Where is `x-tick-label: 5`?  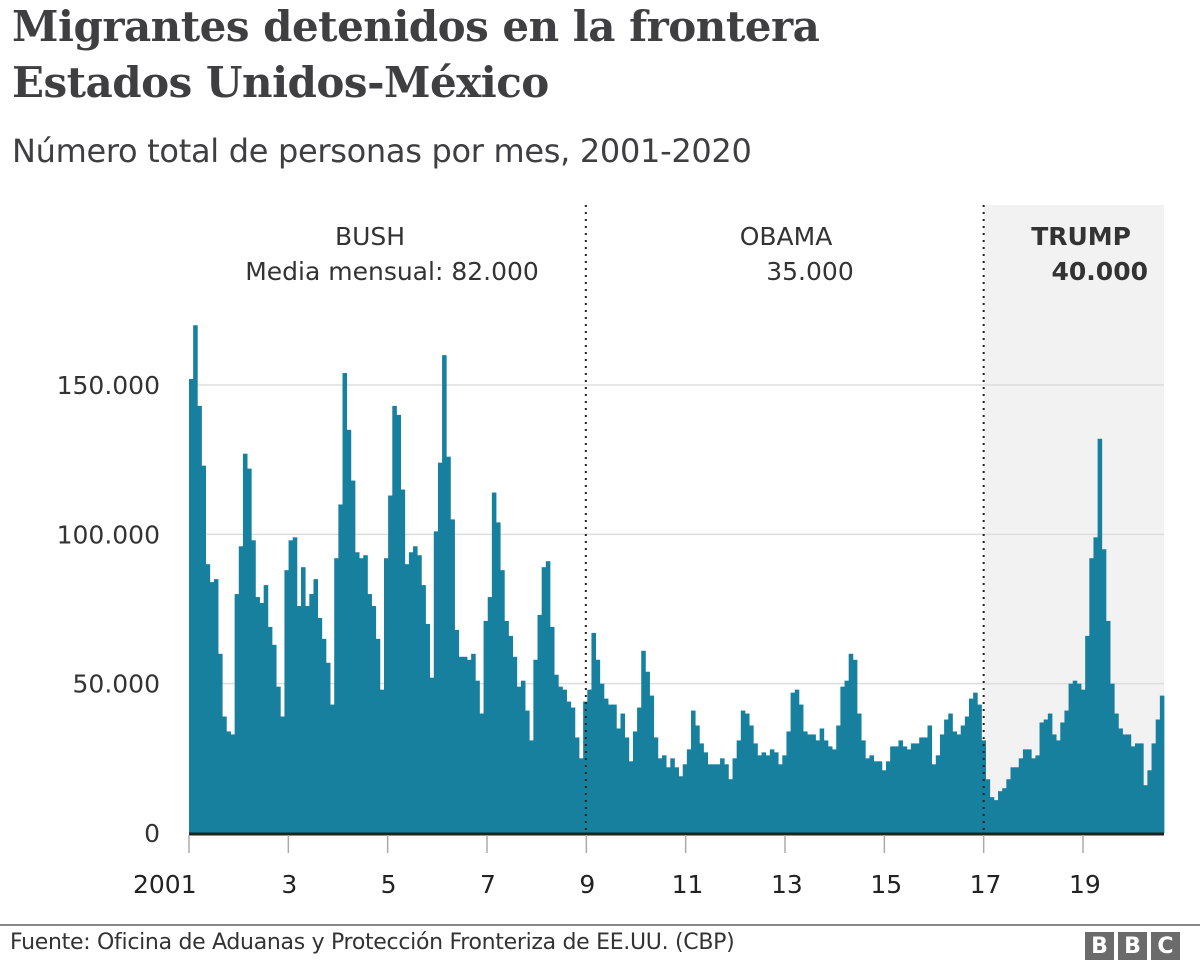
x-tick-label: 5 is located at coordinates (389, 884).